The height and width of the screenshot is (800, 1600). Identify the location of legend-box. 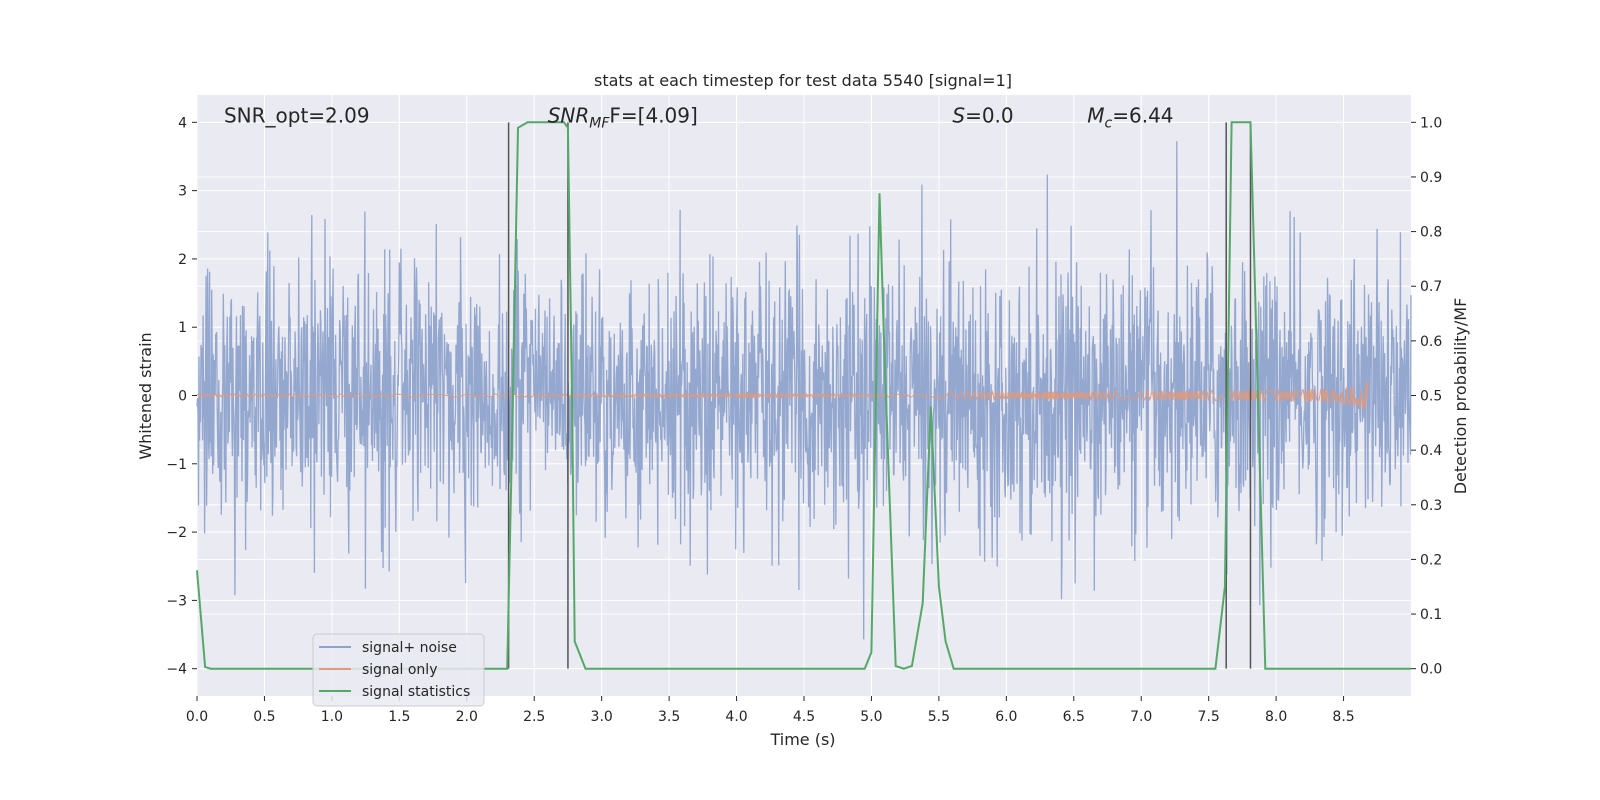
(398, 670).